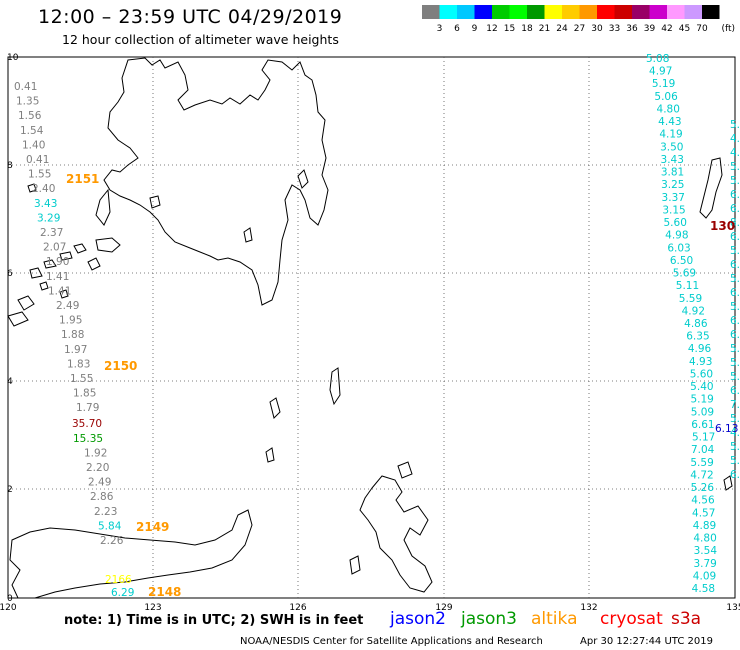 This screenshot has width=740, height=650. I want to click on value-label: 6.13, so click(726, 429).